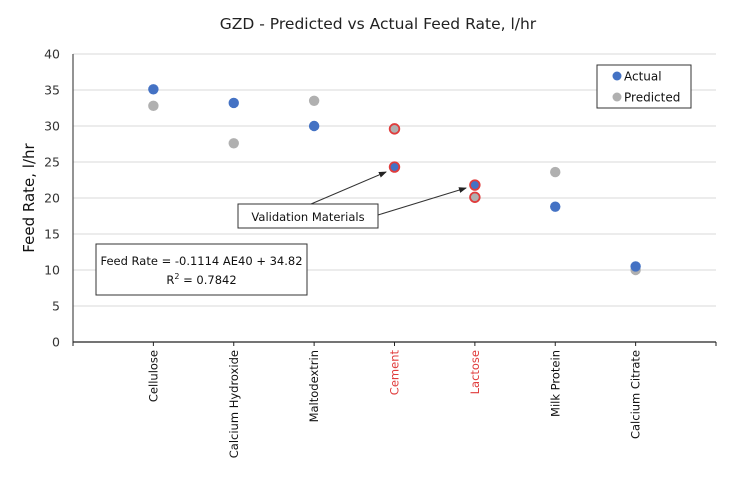 The height and width of the screenshot is (478, 743). I want to click on equation-box-frame, so click(201, 269).